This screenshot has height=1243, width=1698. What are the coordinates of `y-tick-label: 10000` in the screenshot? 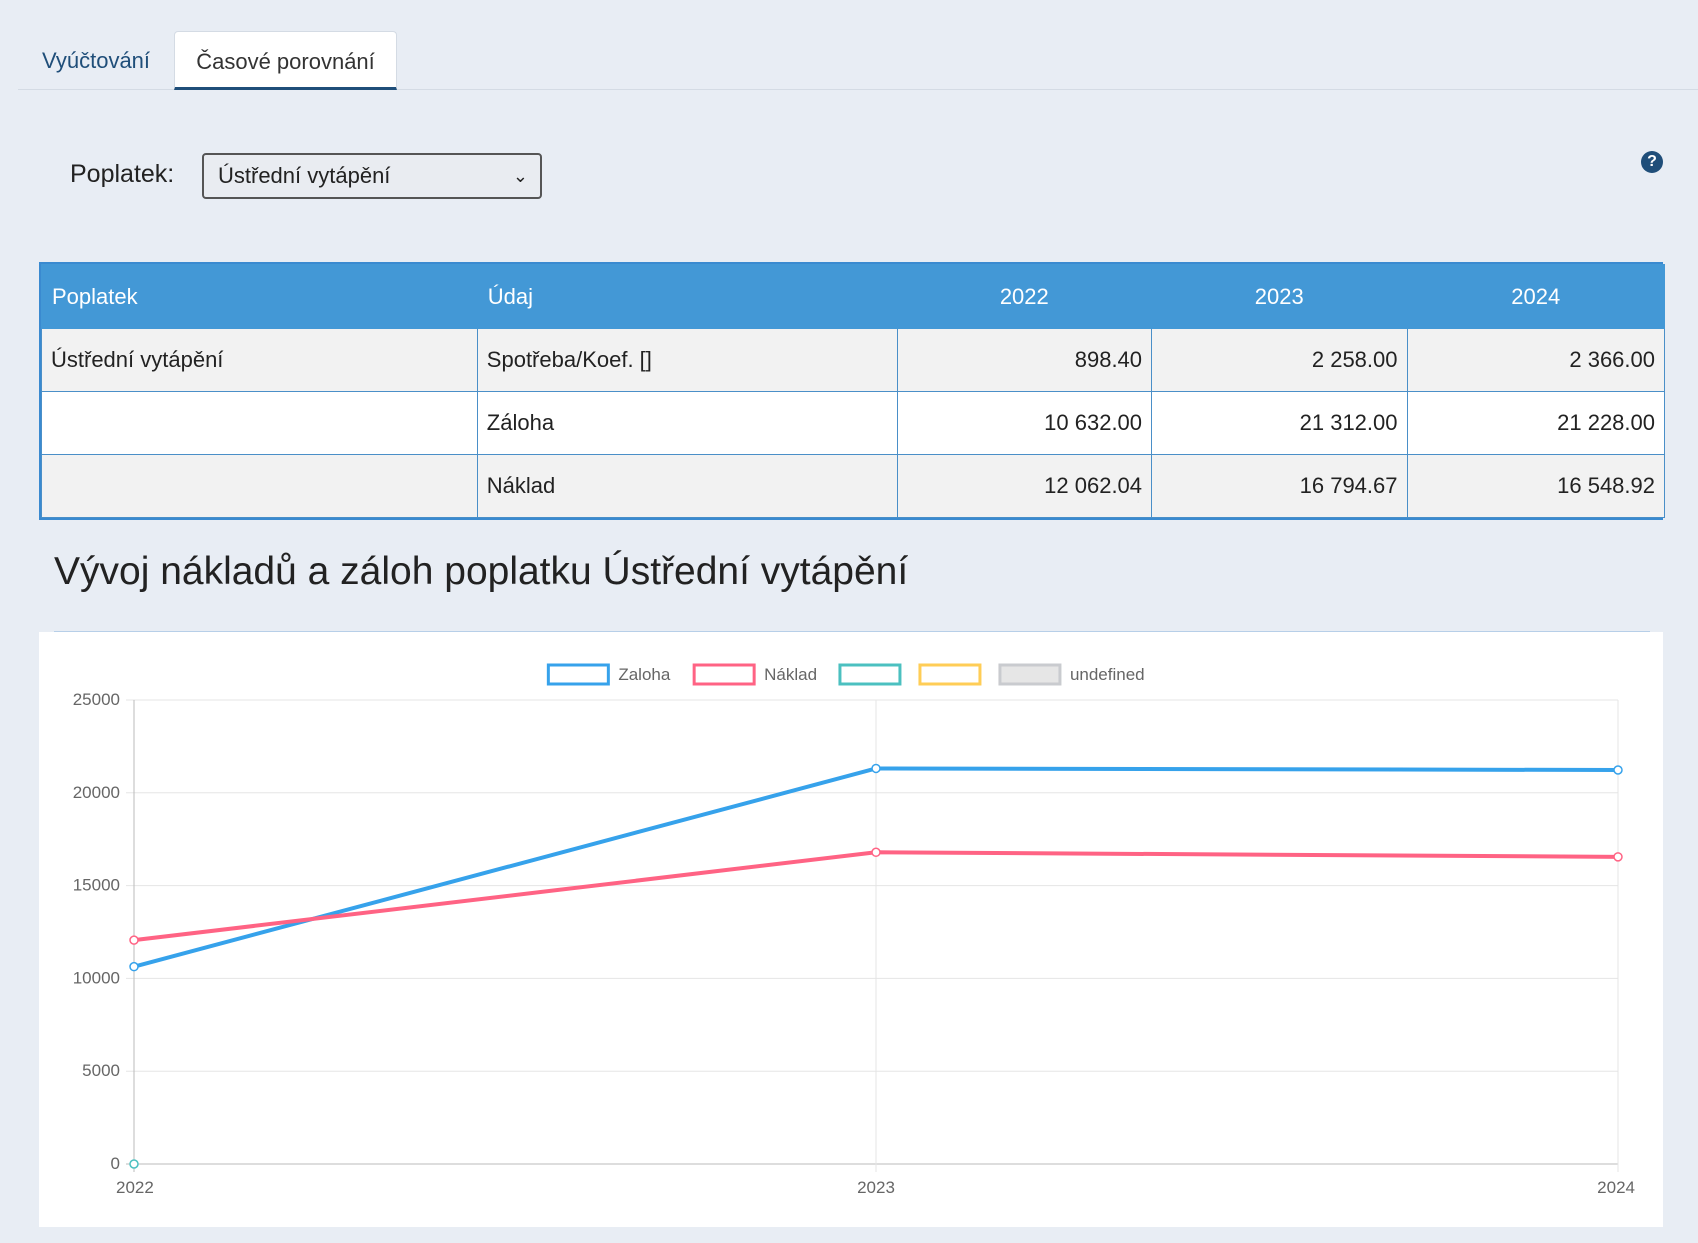 It's located at (96, 977).